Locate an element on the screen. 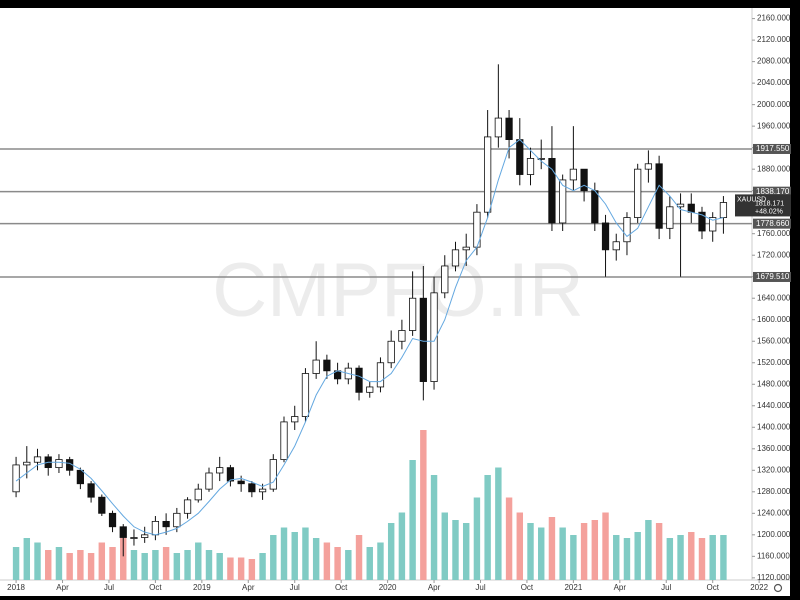  gear is located at coordinates (778, 588).